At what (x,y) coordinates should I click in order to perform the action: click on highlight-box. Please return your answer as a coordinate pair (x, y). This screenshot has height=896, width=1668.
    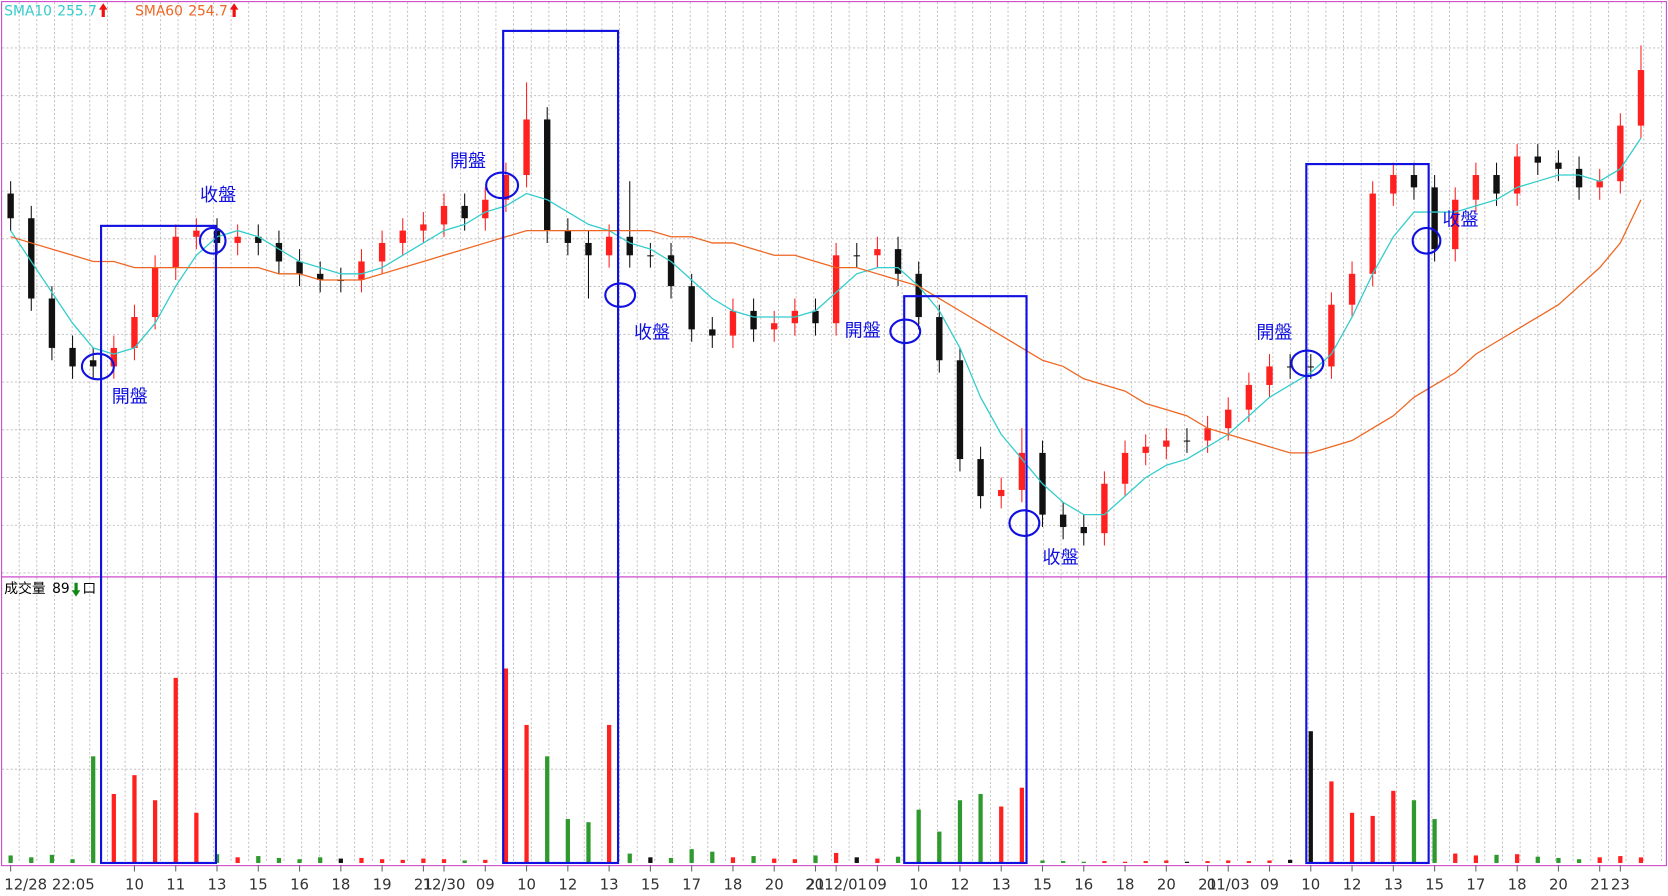
    Looking at the image, I should click on (561, 447).